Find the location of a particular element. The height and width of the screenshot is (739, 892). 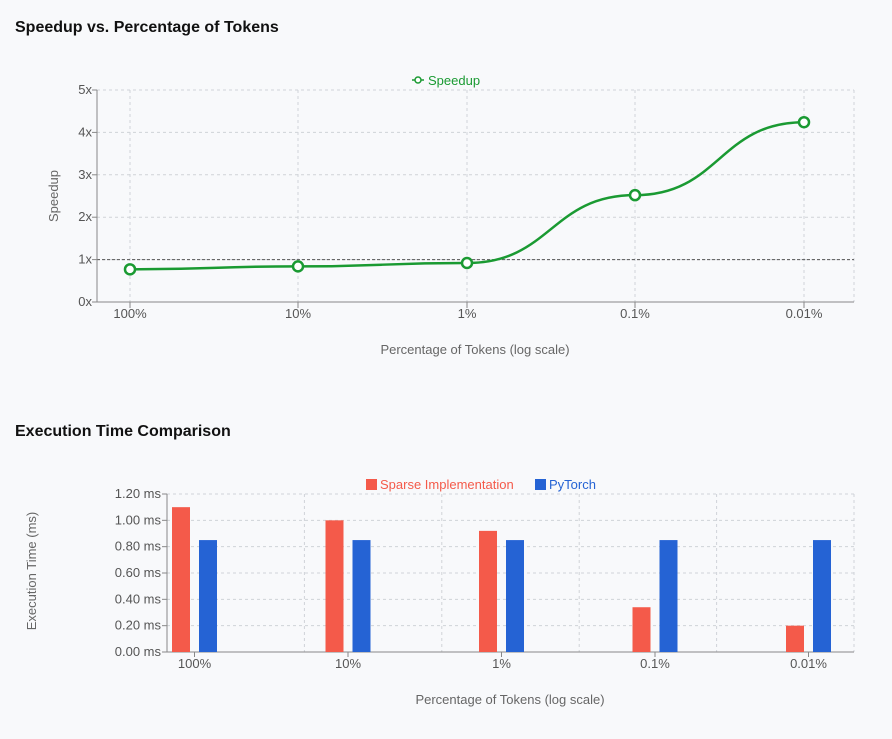

y-axis-label: Execution Time (ms) is located at coordinates (31, 571).